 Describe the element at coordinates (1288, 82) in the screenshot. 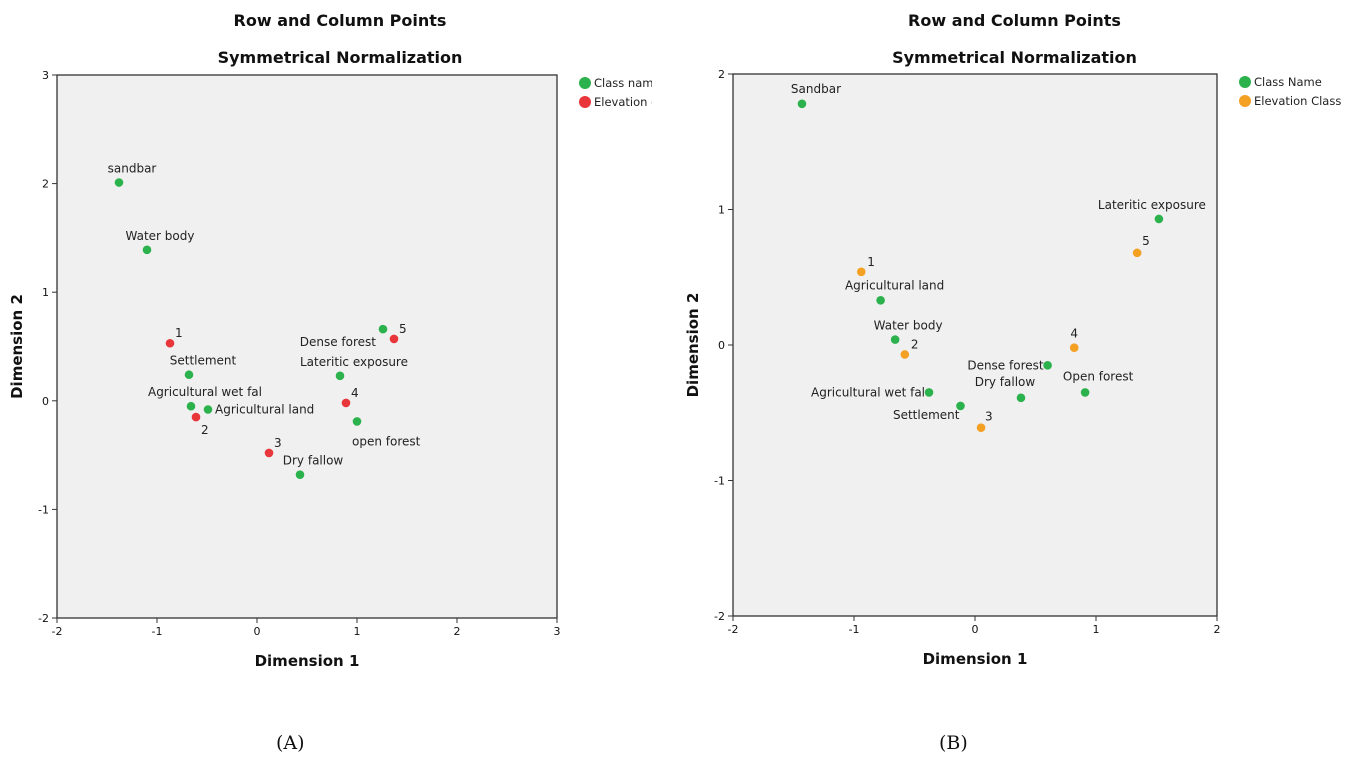

I see `legend-entry: Class Name` at that location.